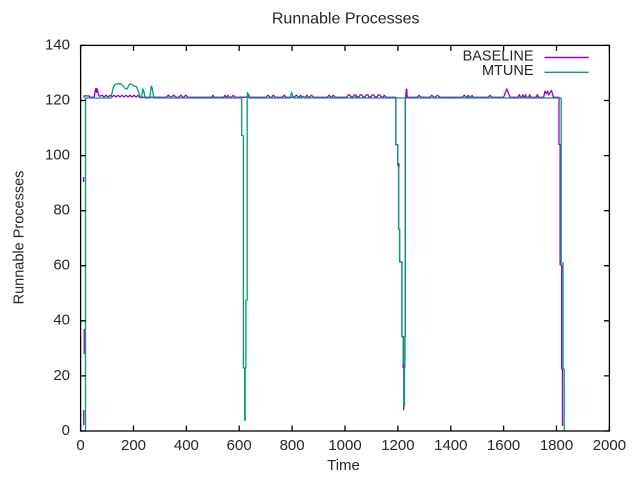 The height and width of the screenshot is (480, 640). What do you see at coordinates (503, 445) in the screenshot?
I see `svg-text: 1600` at bounding box center [503, 445].